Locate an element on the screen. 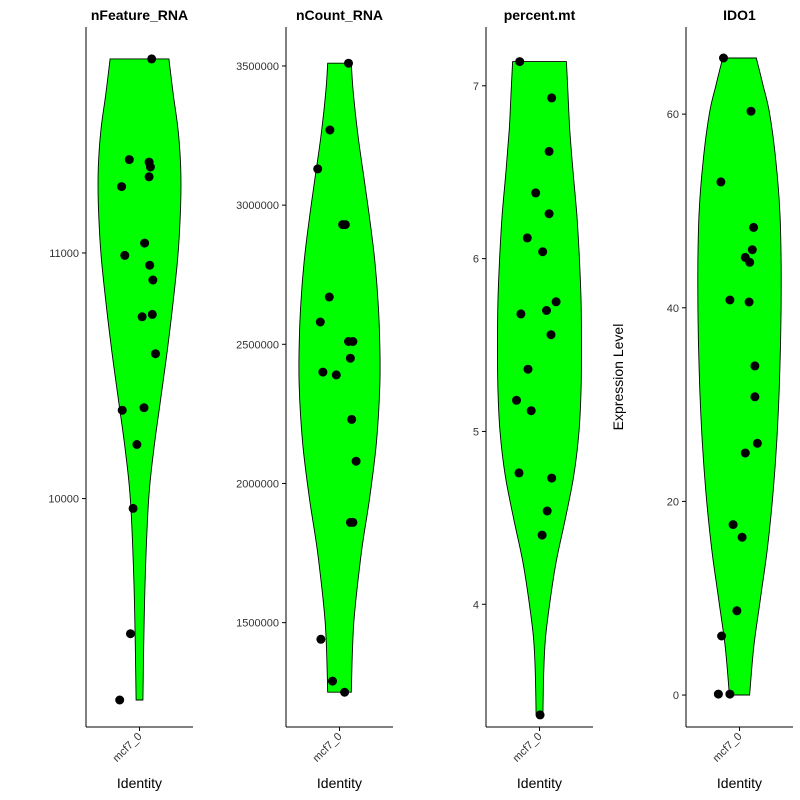 The image size is (800, 800). y-axis-label: Expression Level is located at coordinates (618, 377).